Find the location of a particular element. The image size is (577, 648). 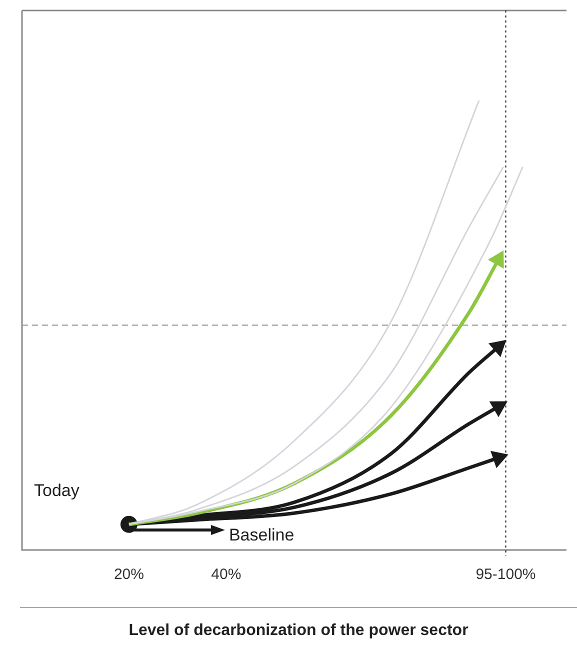

x-tick-label: 40% is located at coordinates (226, 575).